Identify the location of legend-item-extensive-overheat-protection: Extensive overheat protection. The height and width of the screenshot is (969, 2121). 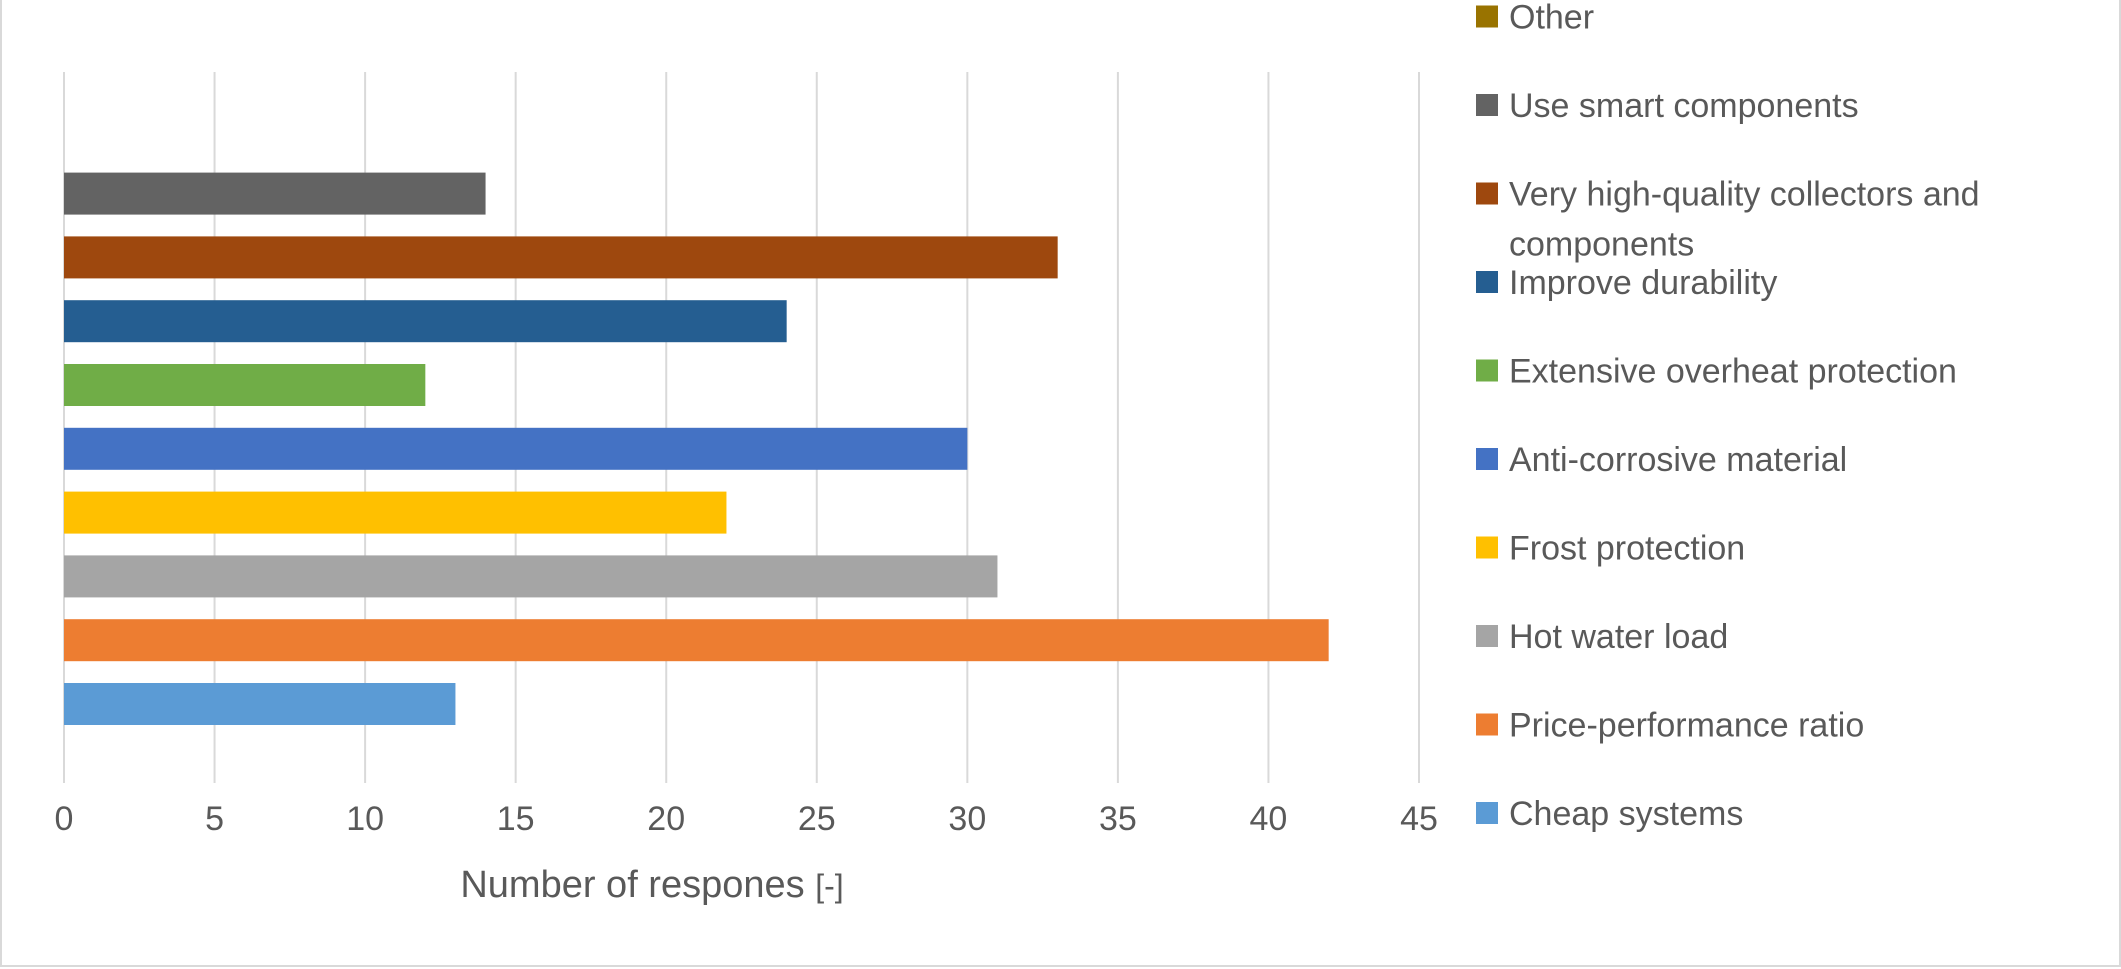
(1716, 372).